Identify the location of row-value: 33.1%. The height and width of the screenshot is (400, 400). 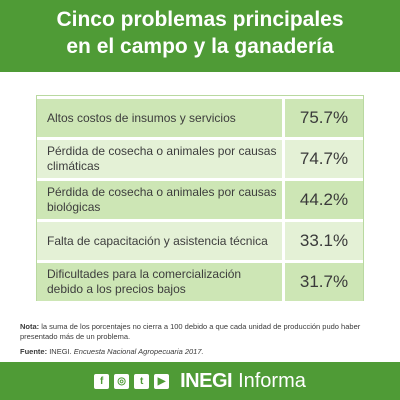
(324, 241).